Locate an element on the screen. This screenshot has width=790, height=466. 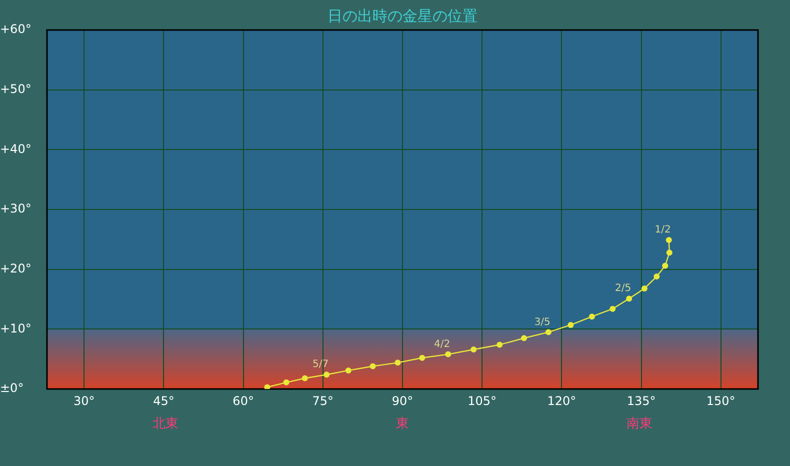
x-tick-label: 105° is located at coordinates (482, 401).